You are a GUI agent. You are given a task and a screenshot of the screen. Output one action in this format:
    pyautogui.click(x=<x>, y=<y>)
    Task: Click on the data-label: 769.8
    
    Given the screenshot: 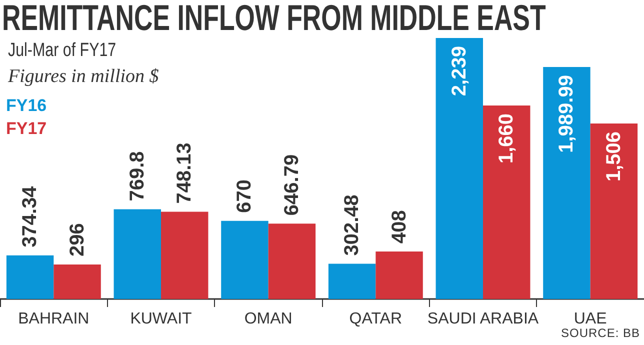 What is the action you would take?
    pyautogui.click(x=137, y=176)
    